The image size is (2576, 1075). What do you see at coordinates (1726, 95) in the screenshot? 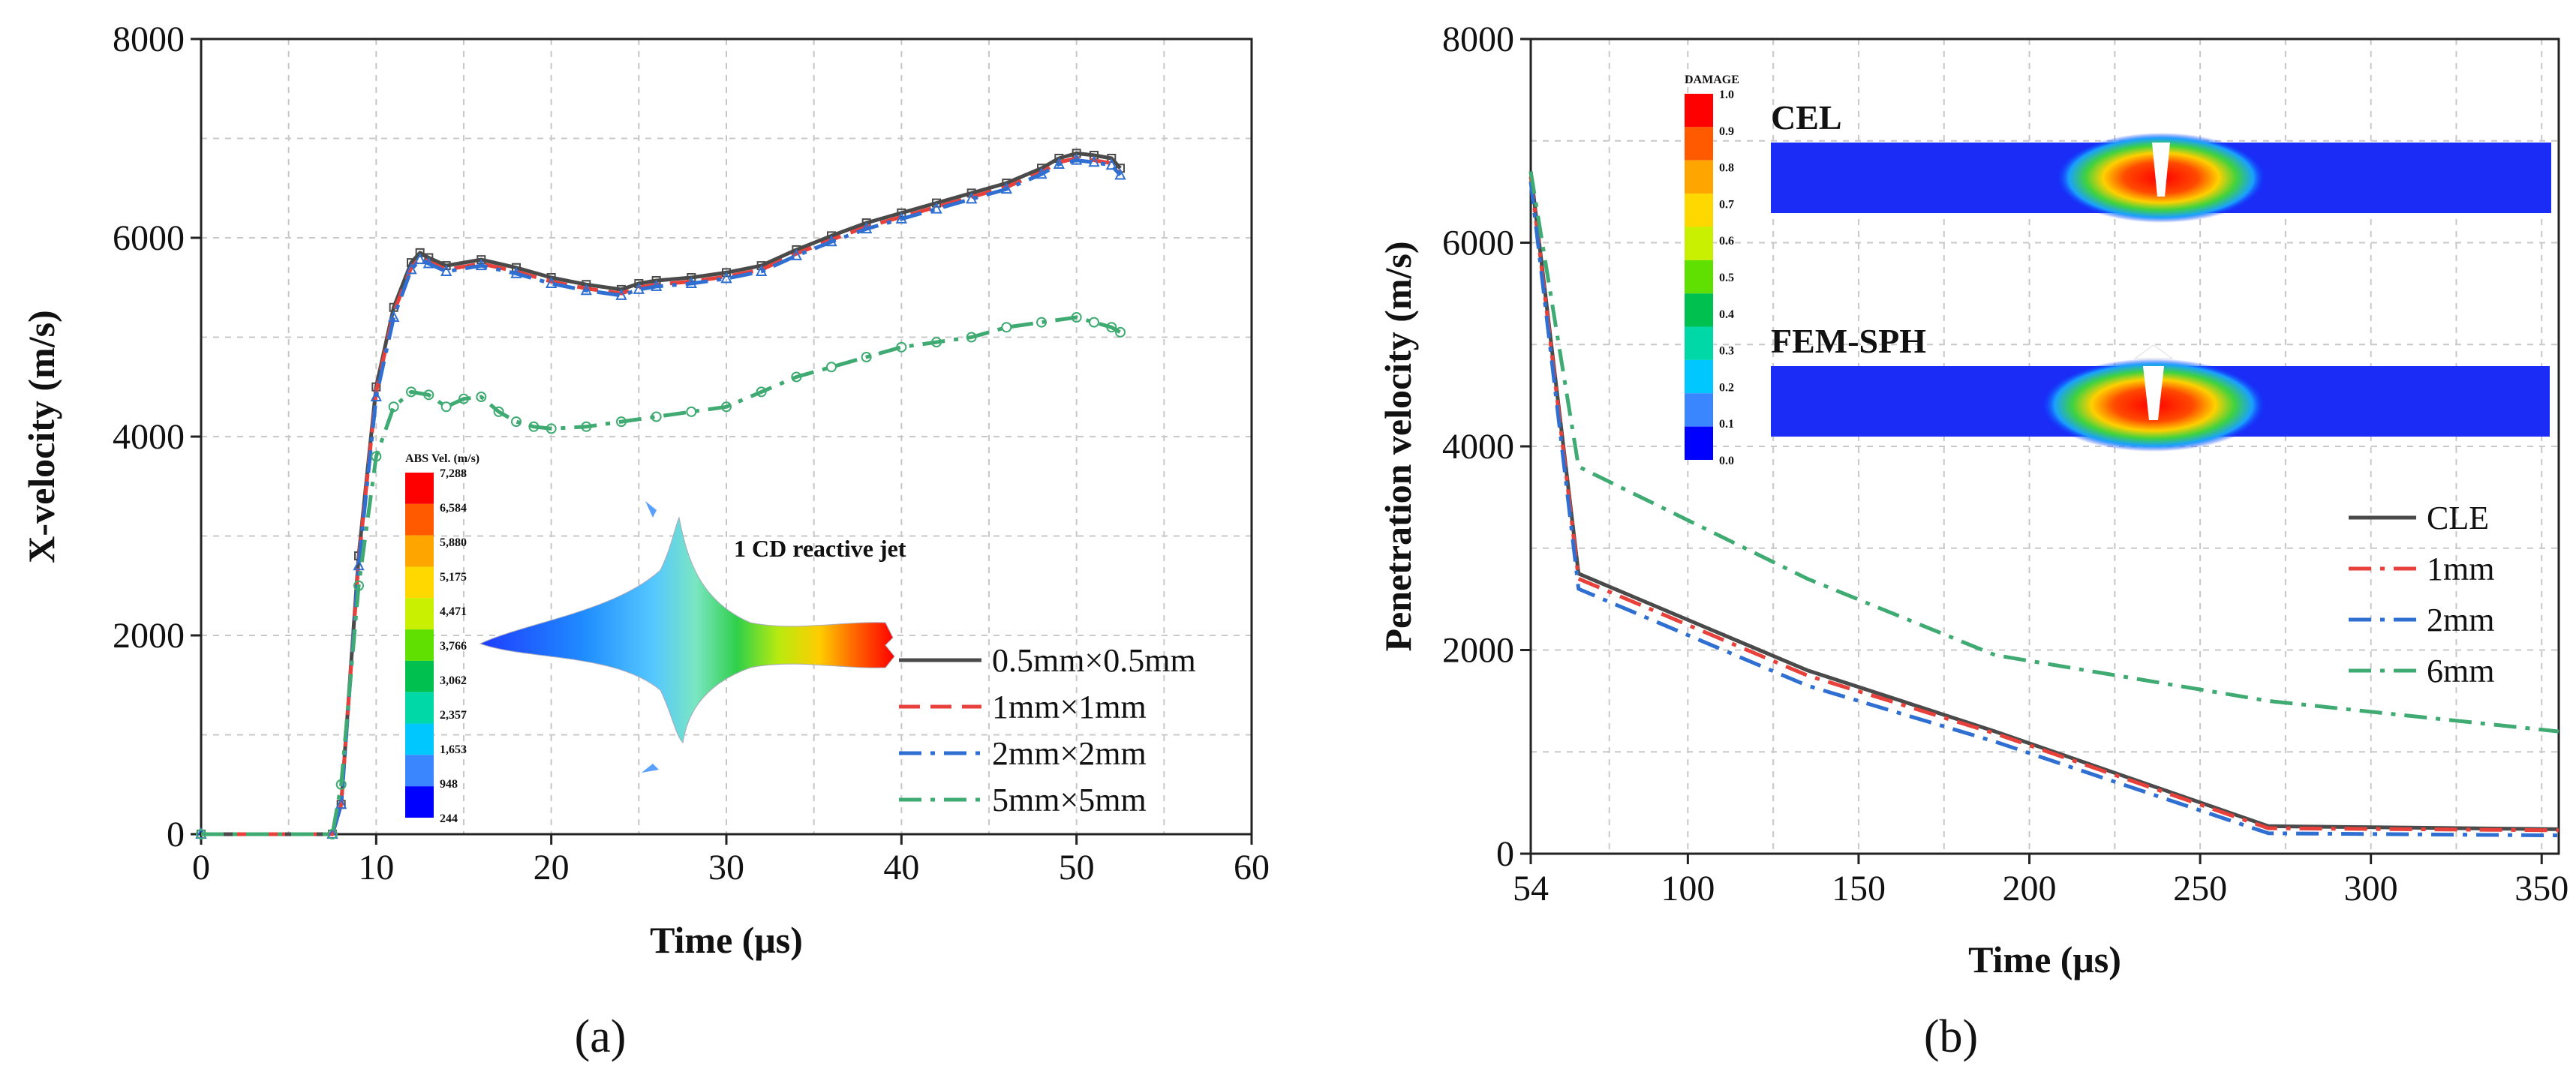
I see `b-colorbar-value: 1.0` at bounding box center [1726, 95].